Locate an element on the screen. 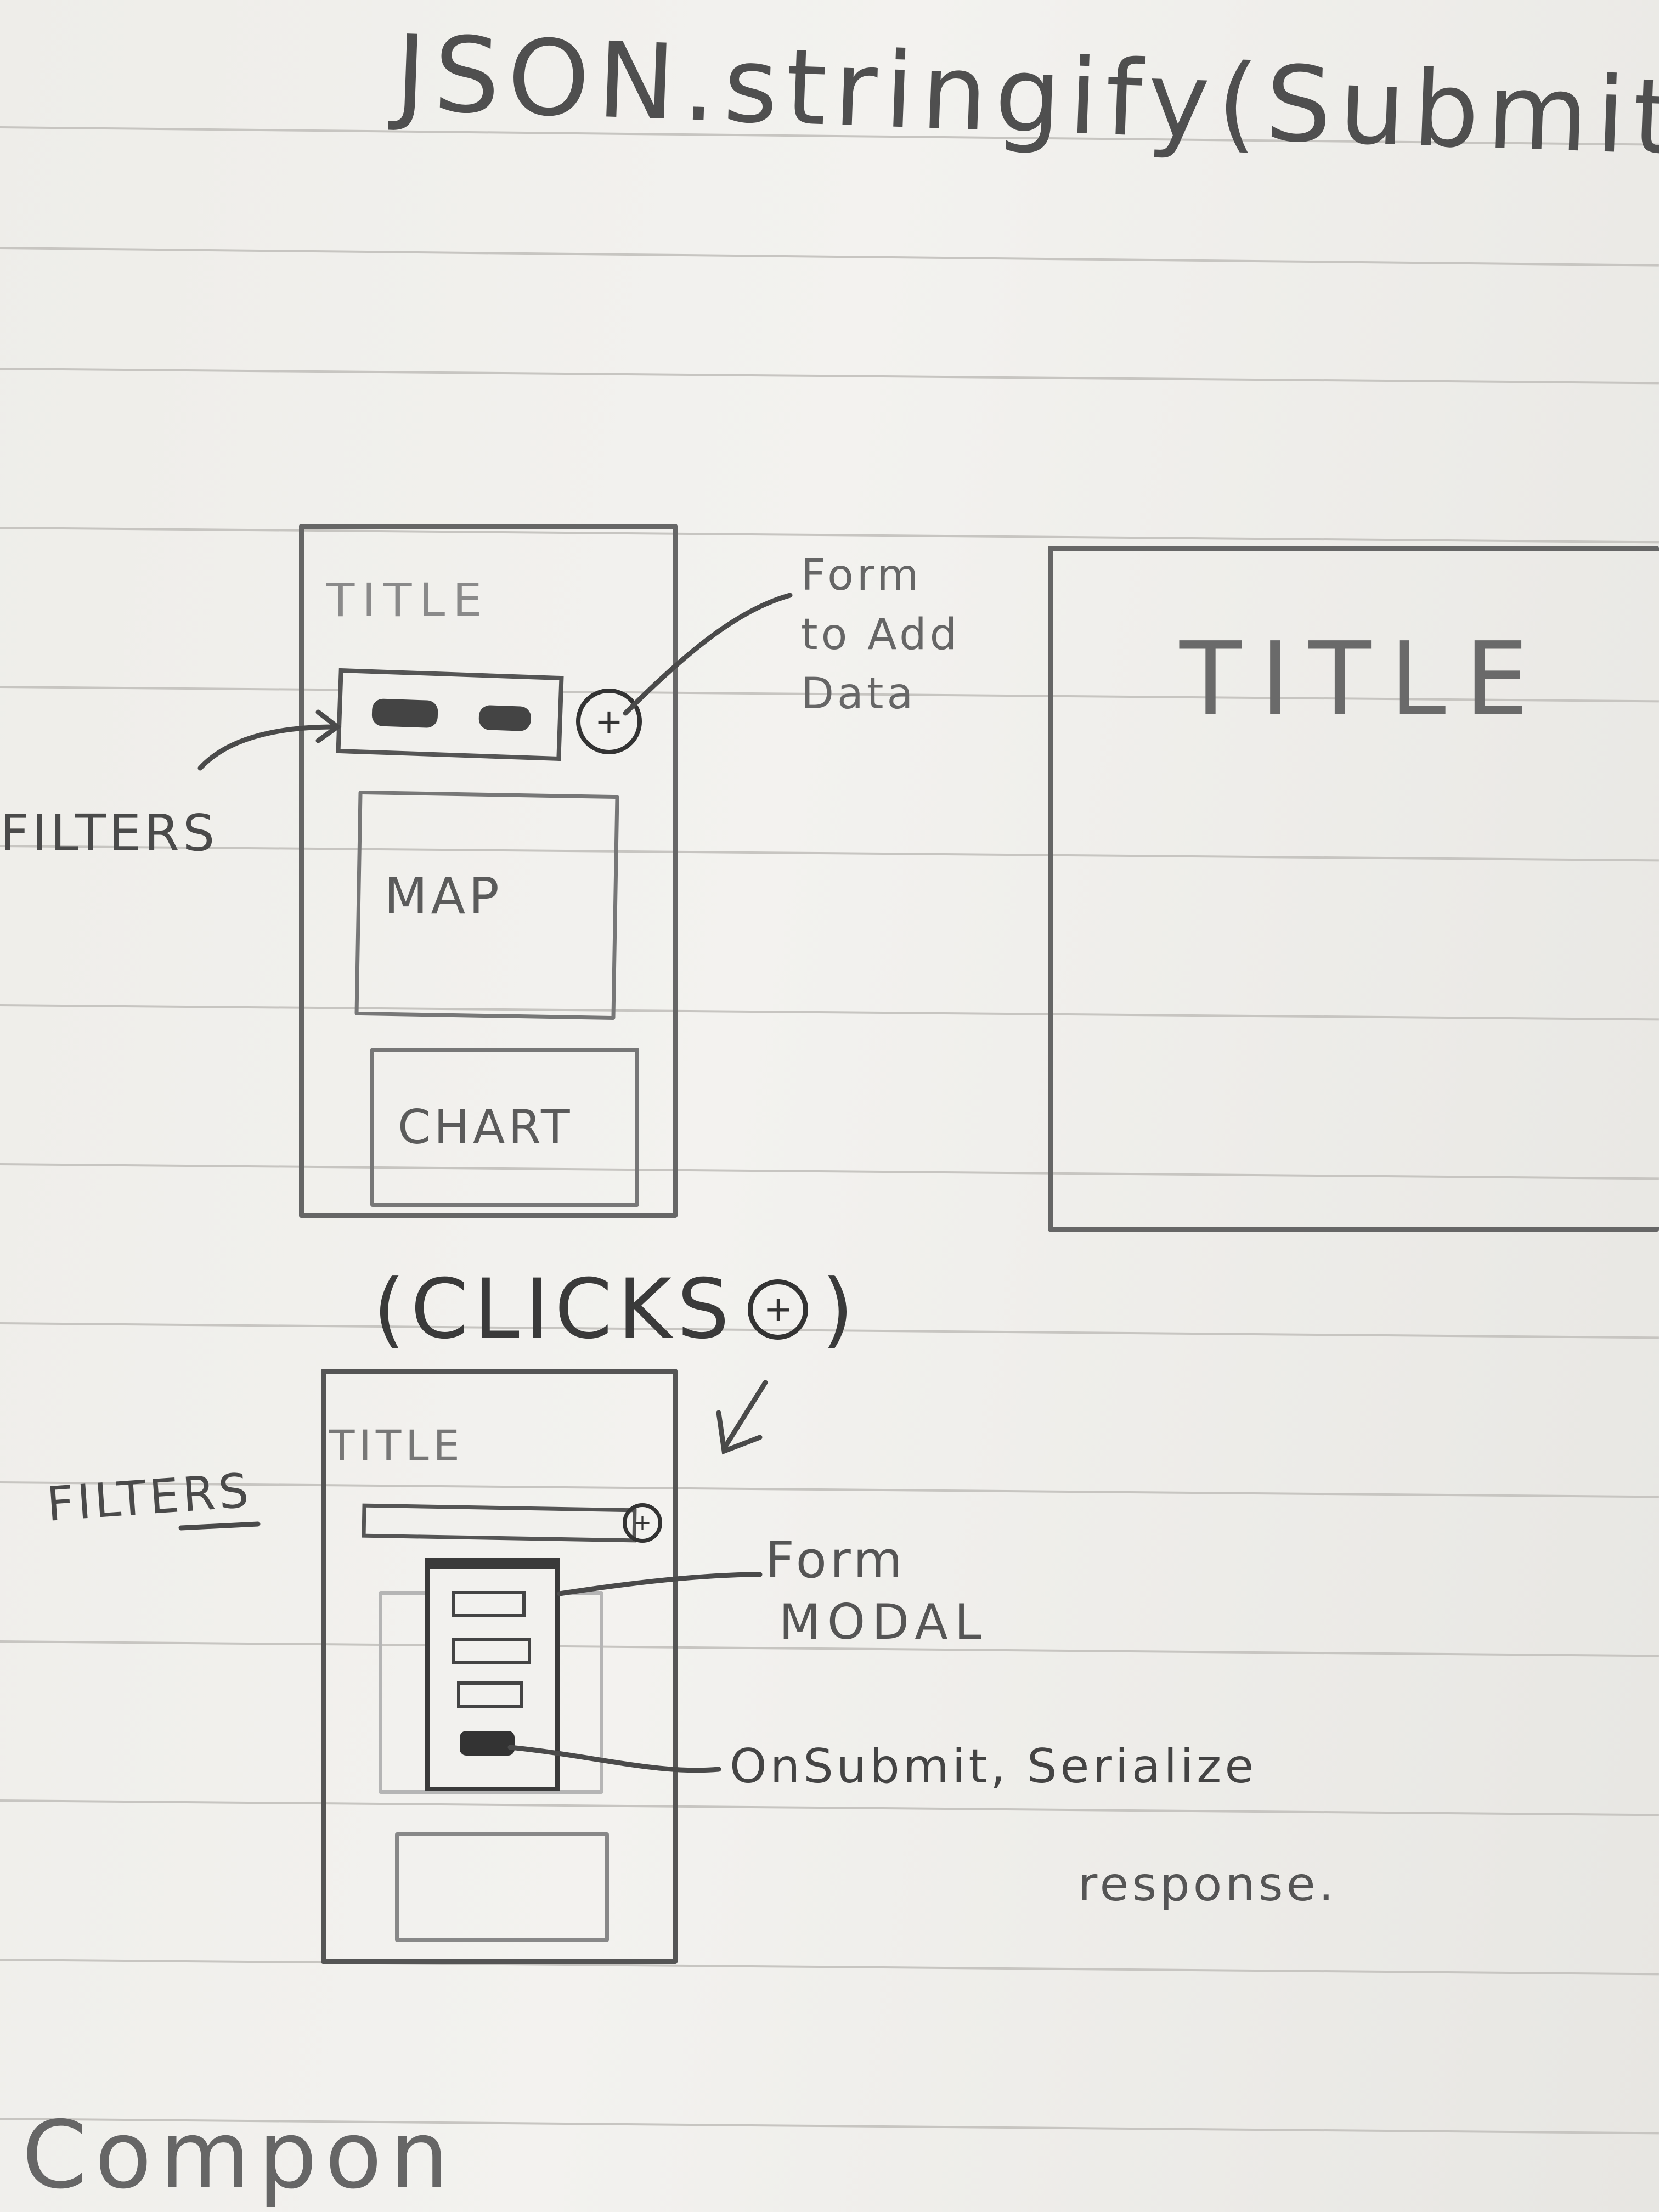 The width and height of the screenshot is (1659, 2212). form-modal-annotation-line2: MODAL is located at coordinates (883, 1622).